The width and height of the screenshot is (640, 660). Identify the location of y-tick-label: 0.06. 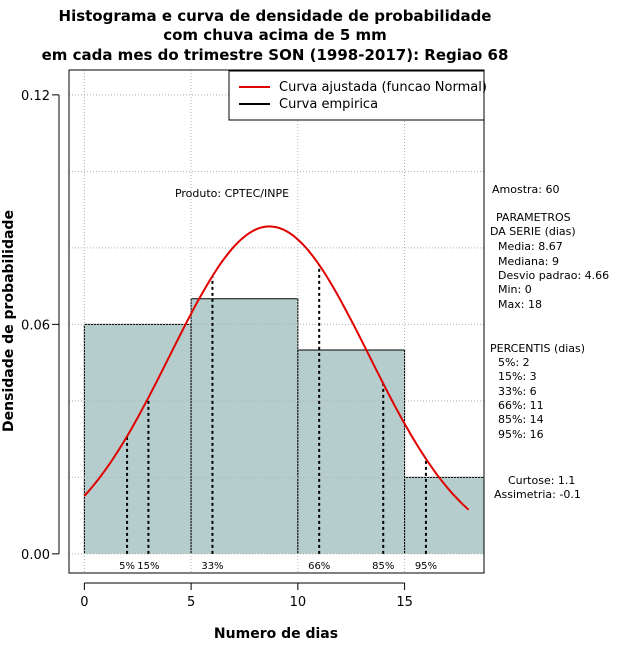
(35, 325).